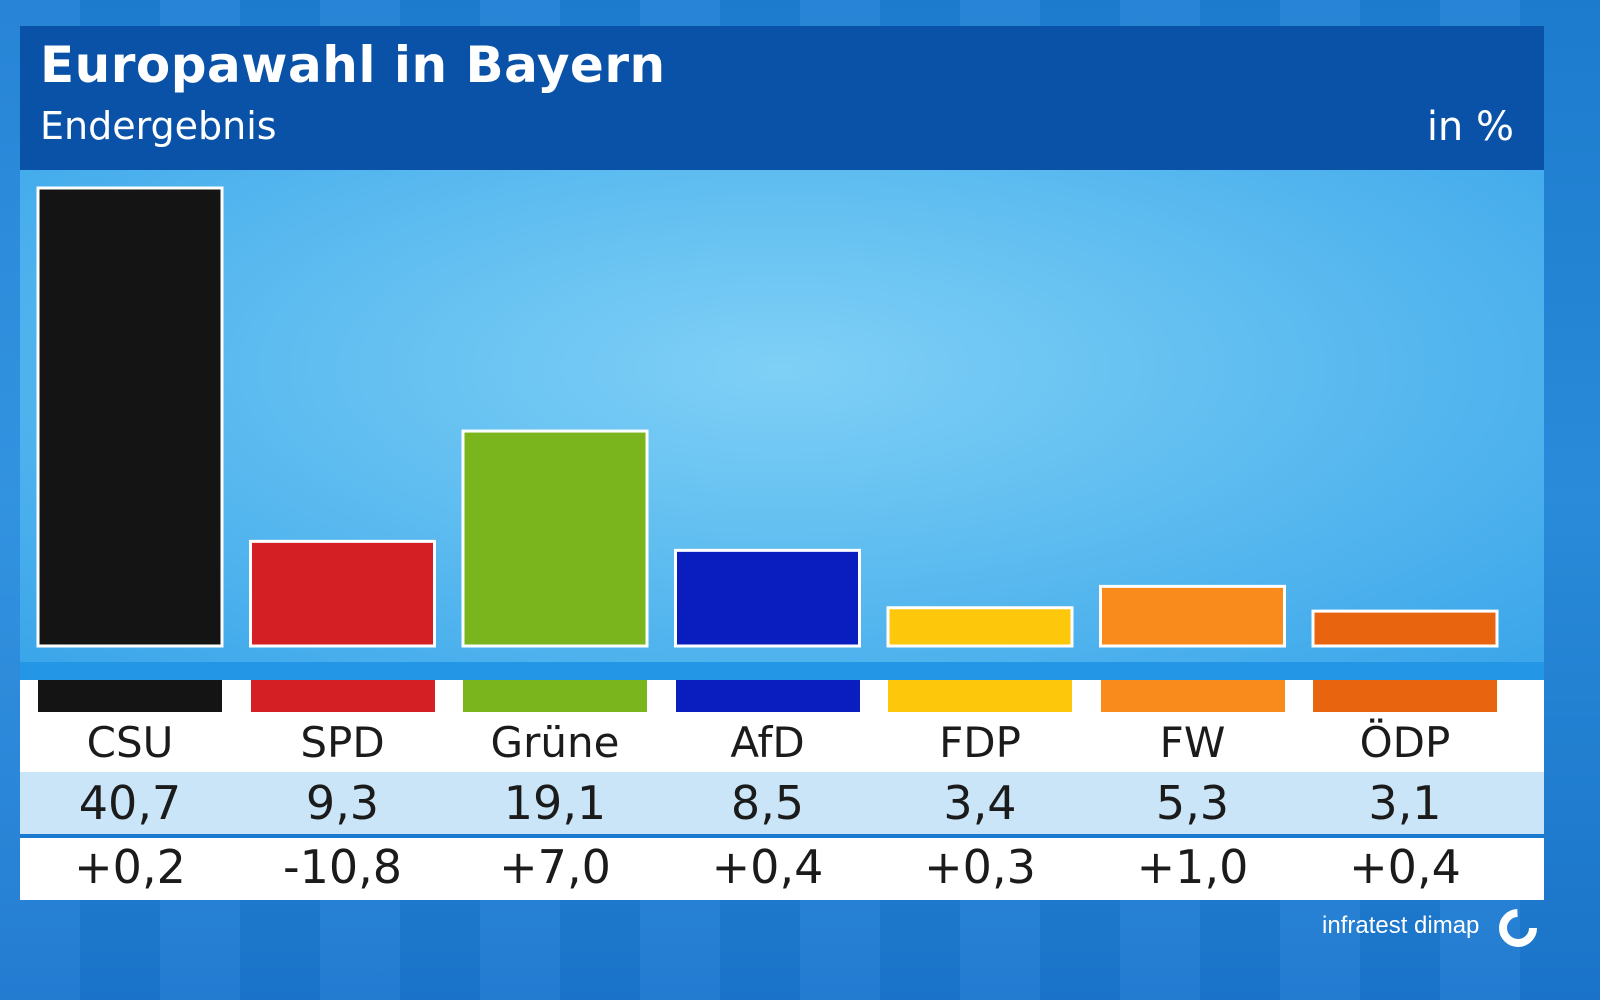  I want to click on table-column: CSU 40,7 +0,2, so click(130, 790).